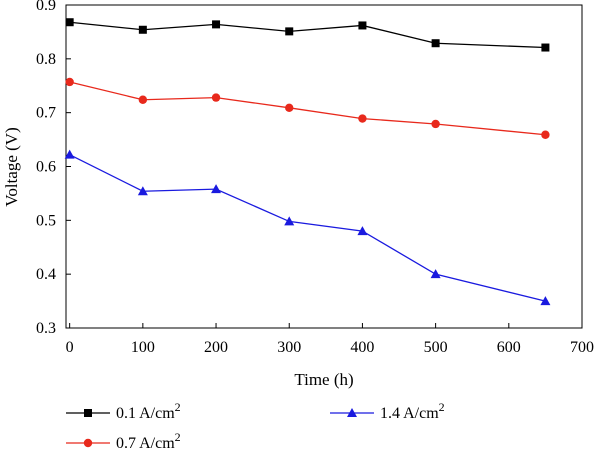 The image size is (600, 458). Describe the element at coordinates (46, 7) in the screenshot. I see `y-tick-label: 0.9` at that location.